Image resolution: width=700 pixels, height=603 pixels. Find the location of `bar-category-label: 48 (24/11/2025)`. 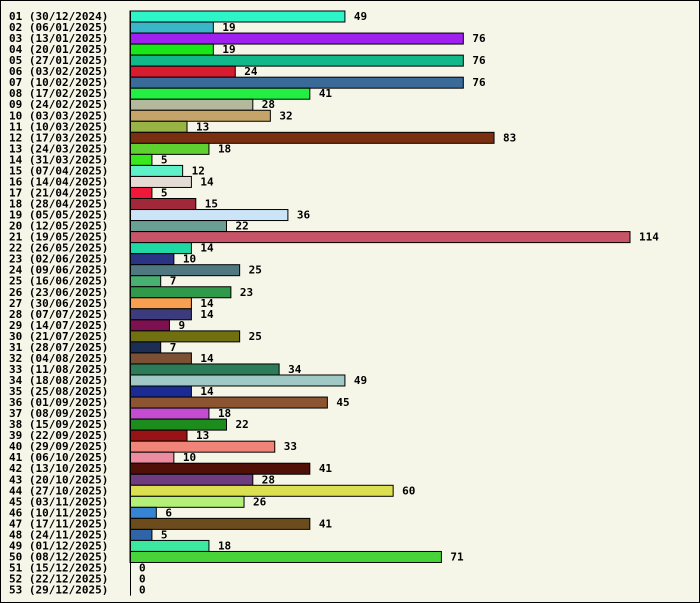

bar-category-label: 48 (24/11/2025) is located at coordinates (58, 534).